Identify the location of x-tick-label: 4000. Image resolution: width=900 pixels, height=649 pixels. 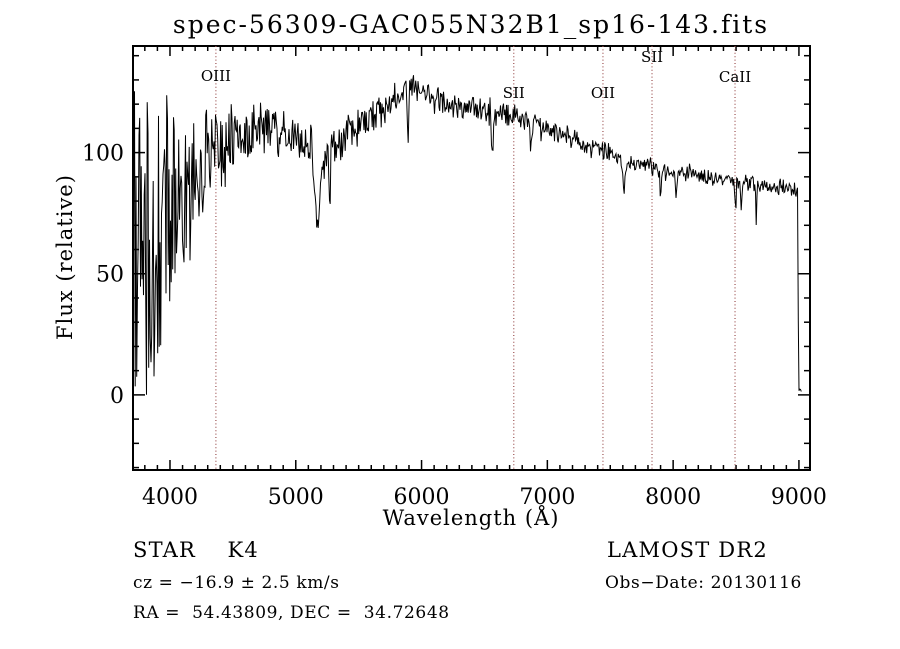
(170, 497).